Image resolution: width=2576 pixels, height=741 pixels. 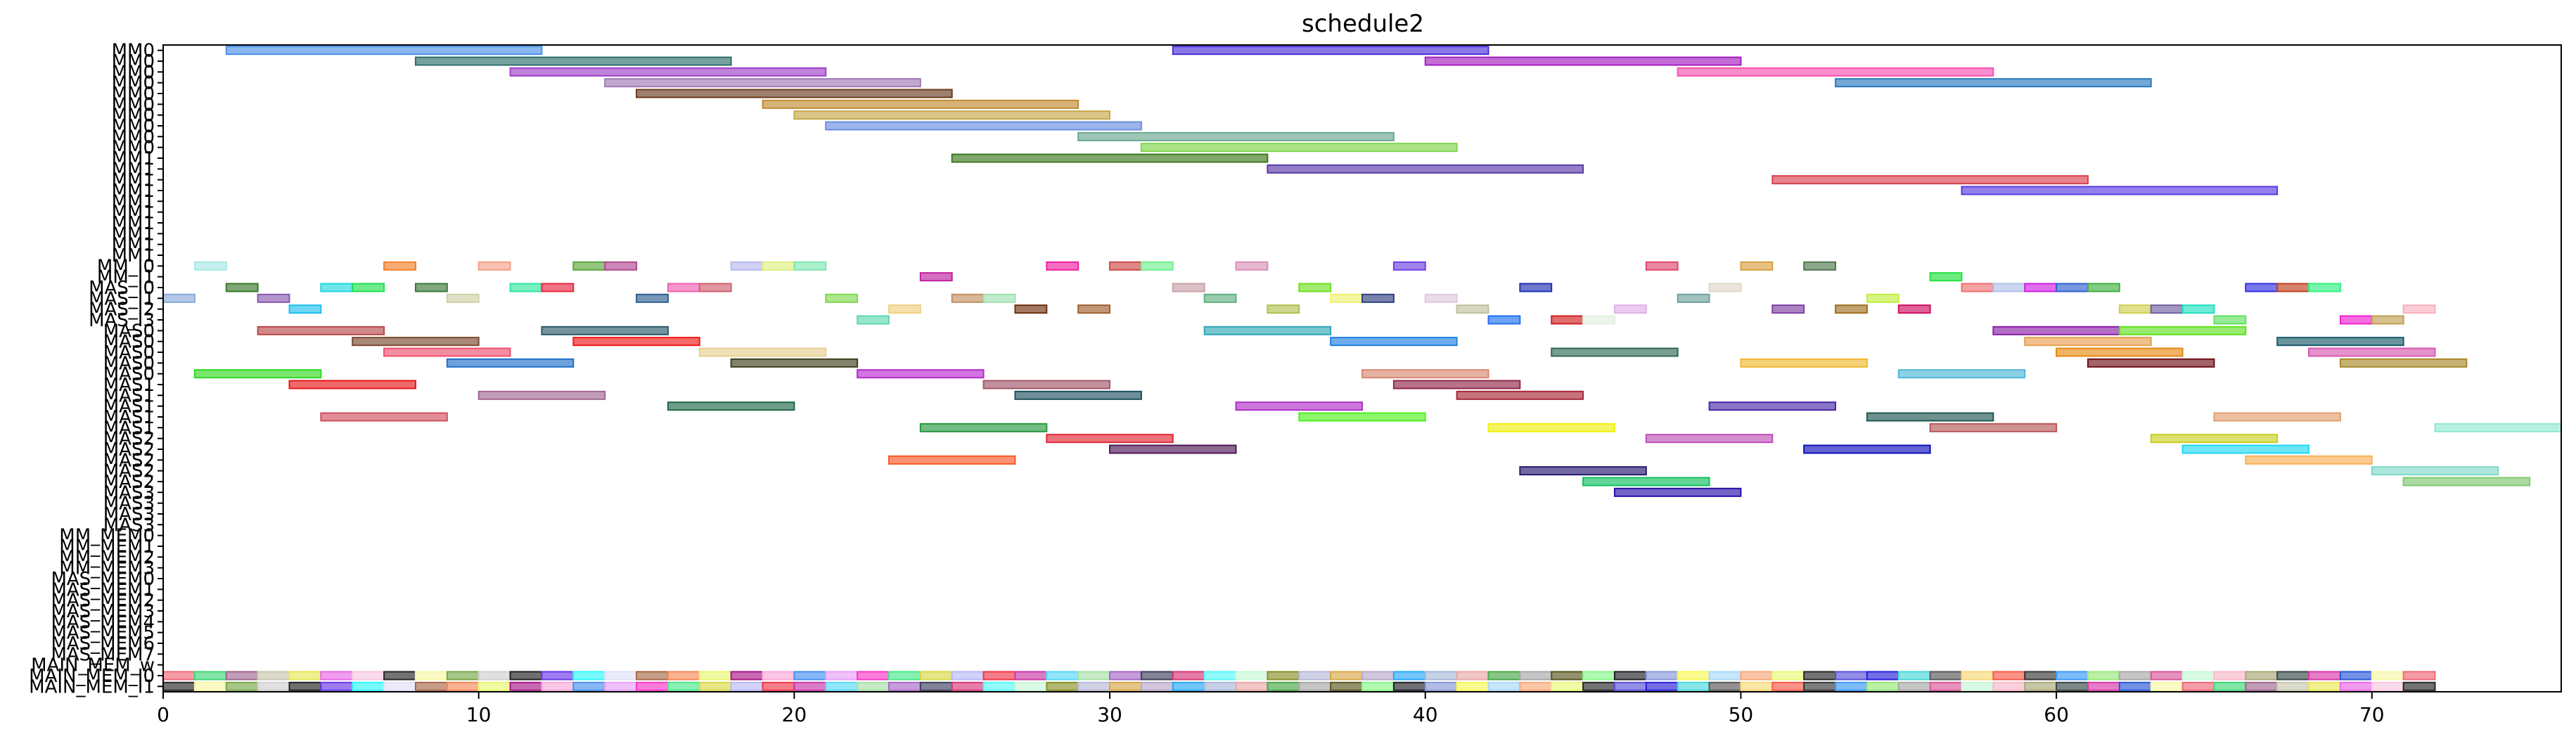 What do you see at coordinates (122, 288) in the screenshot?
I see `y-tick-label: MAS_I0` at bounding box center [122, 288].